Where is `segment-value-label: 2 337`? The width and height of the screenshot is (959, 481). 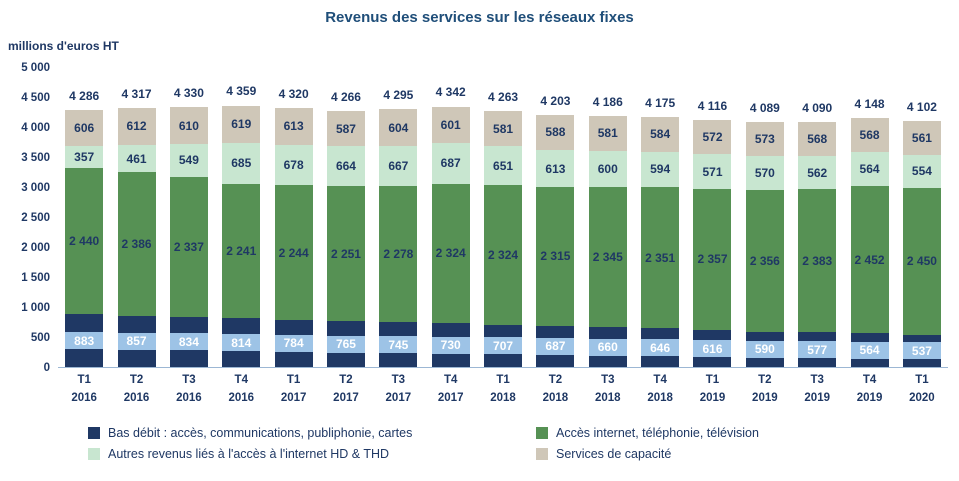 segment-value-label: 2 337 is located at coordinates (188, 246).